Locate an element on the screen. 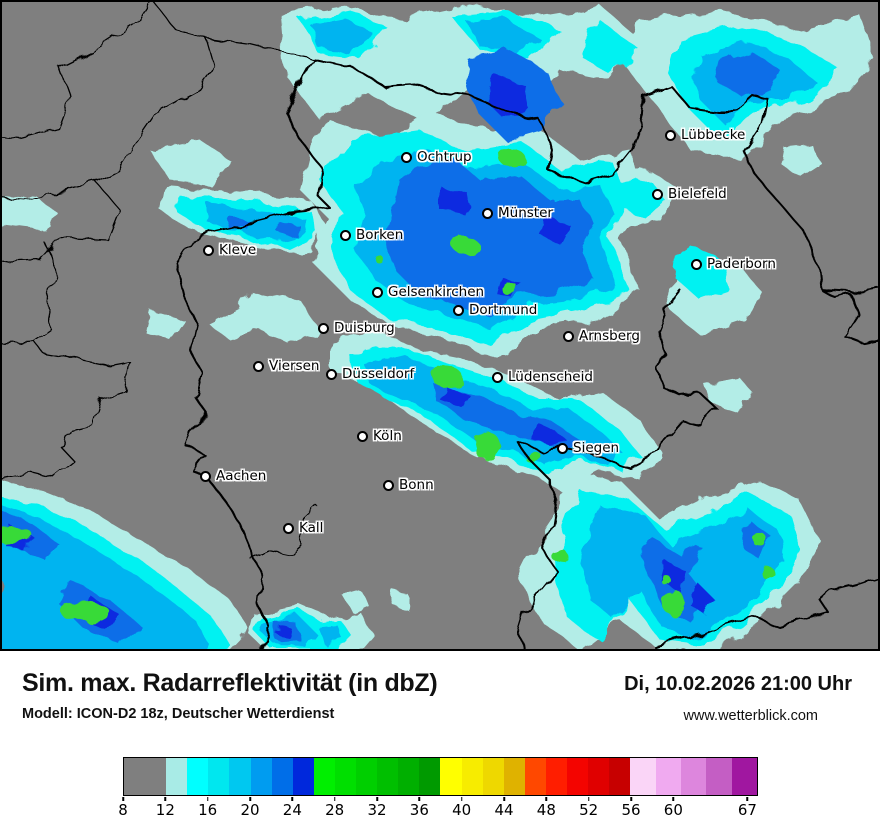 This screenshot has height=830, width=880. website-url: www.wetterblick.com is located at coordinates (750, 716).